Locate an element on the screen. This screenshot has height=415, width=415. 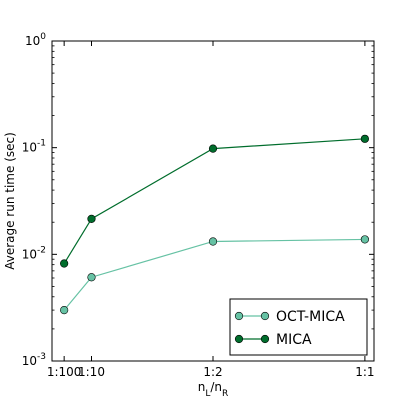
legend: OCT-MICA MICA is located at coordinates (298, 327).